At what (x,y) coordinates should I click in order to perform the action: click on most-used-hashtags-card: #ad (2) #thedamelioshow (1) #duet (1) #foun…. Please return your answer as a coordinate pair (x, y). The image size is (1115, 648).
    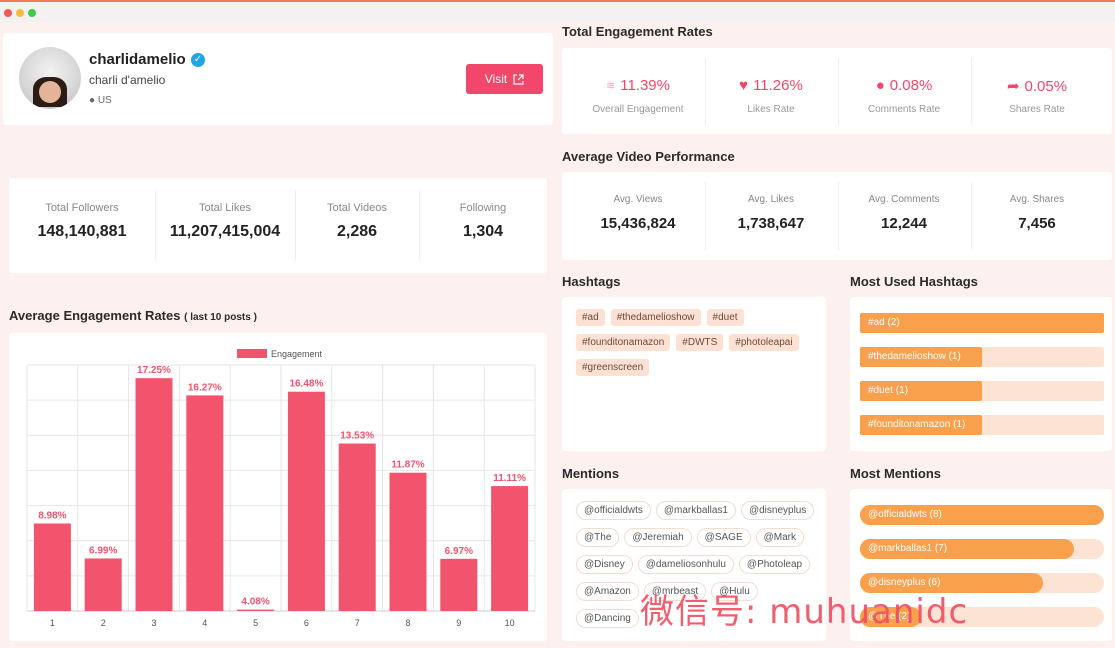
    Looking at the image, I should click on (981, 374).